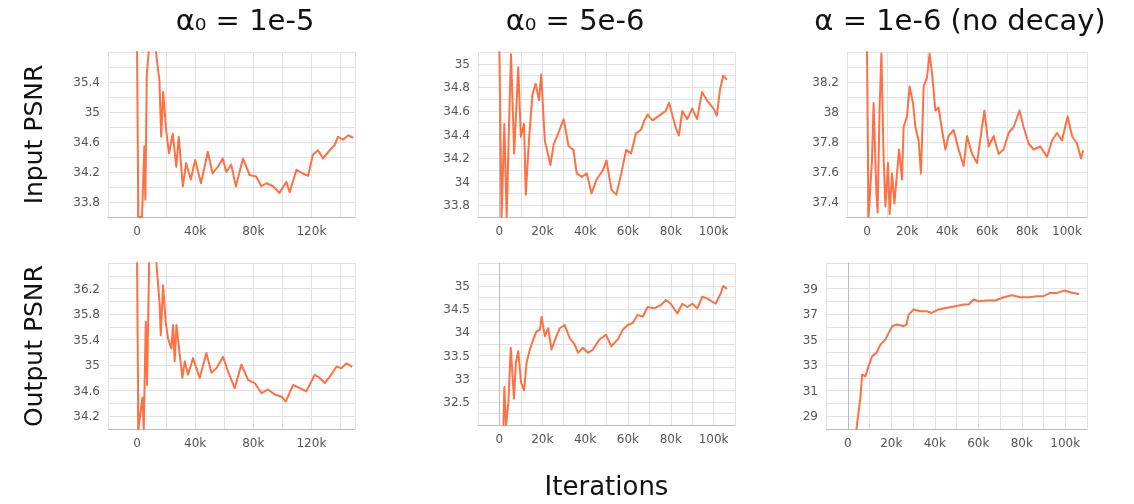 This screenshot has width=1134, height=504. Describe the element at coordinates (825, 142) in the screenshot. I see `y-tick-label: 37.8` at that location.